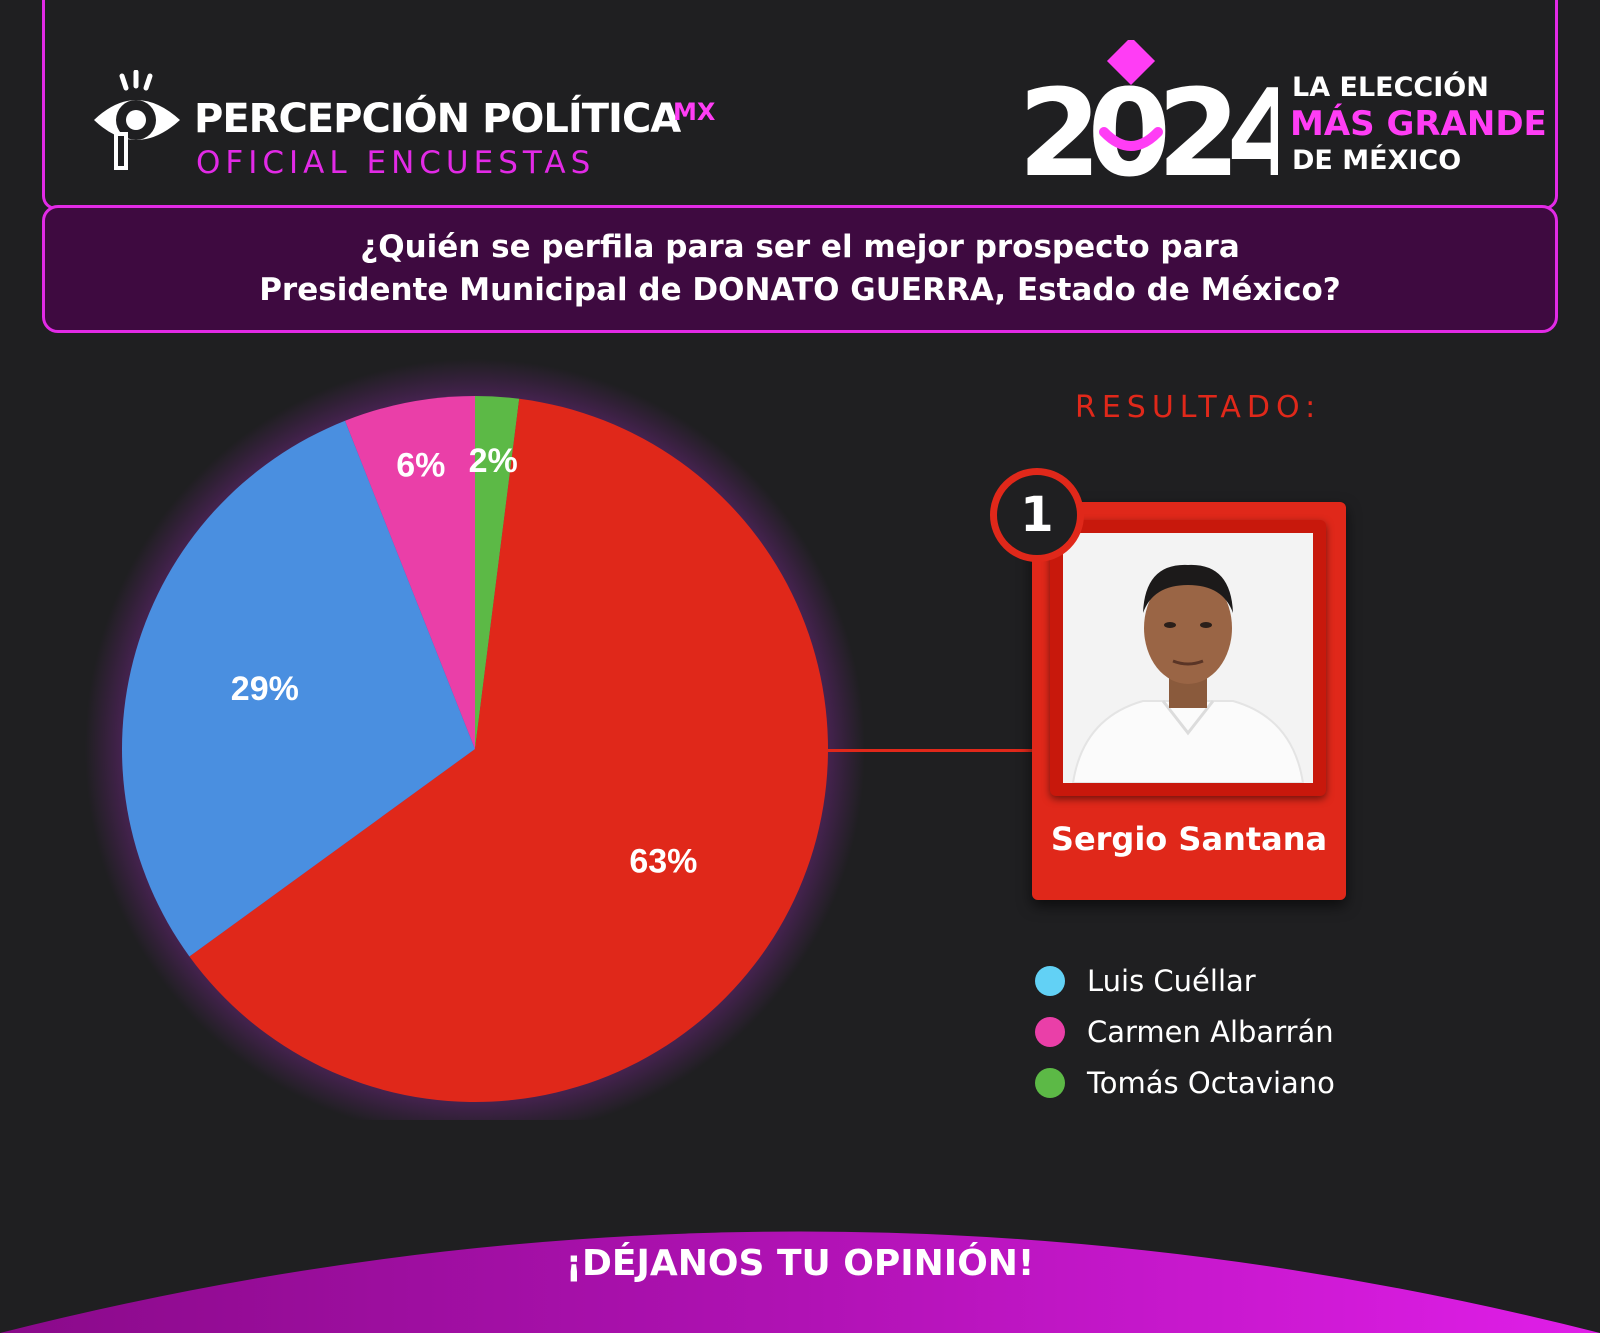 This screenshot has height=1333, width=1600. What do you see at coordinates (1148, 125) in the screenshot?
I see `election-year: 2024` at bounding box center [1148, 125].